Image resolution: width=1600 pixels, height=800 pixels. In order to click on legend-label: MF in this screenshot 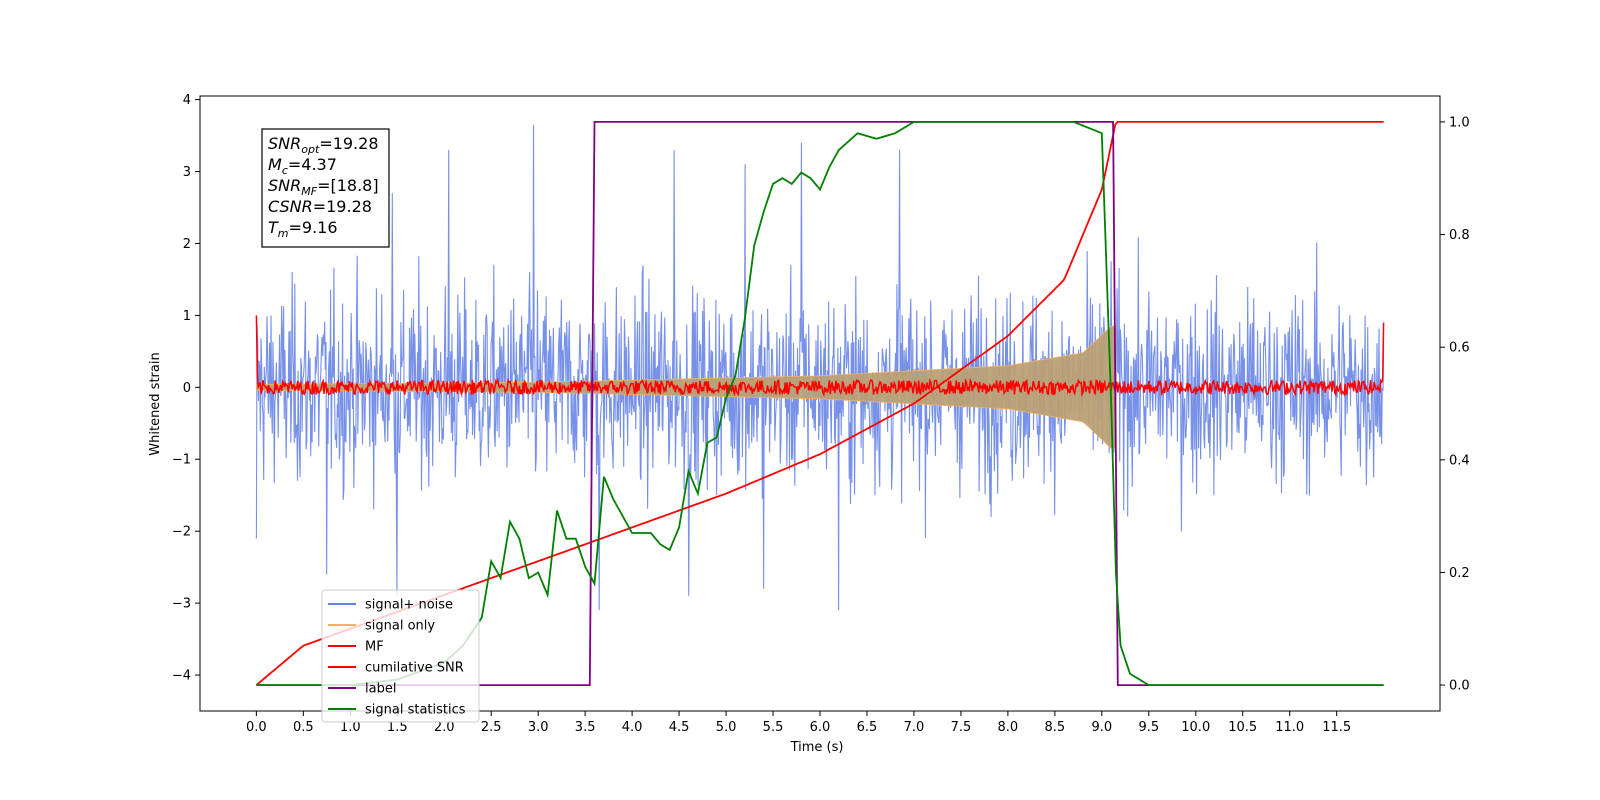, I will do `click(374, 647)`.